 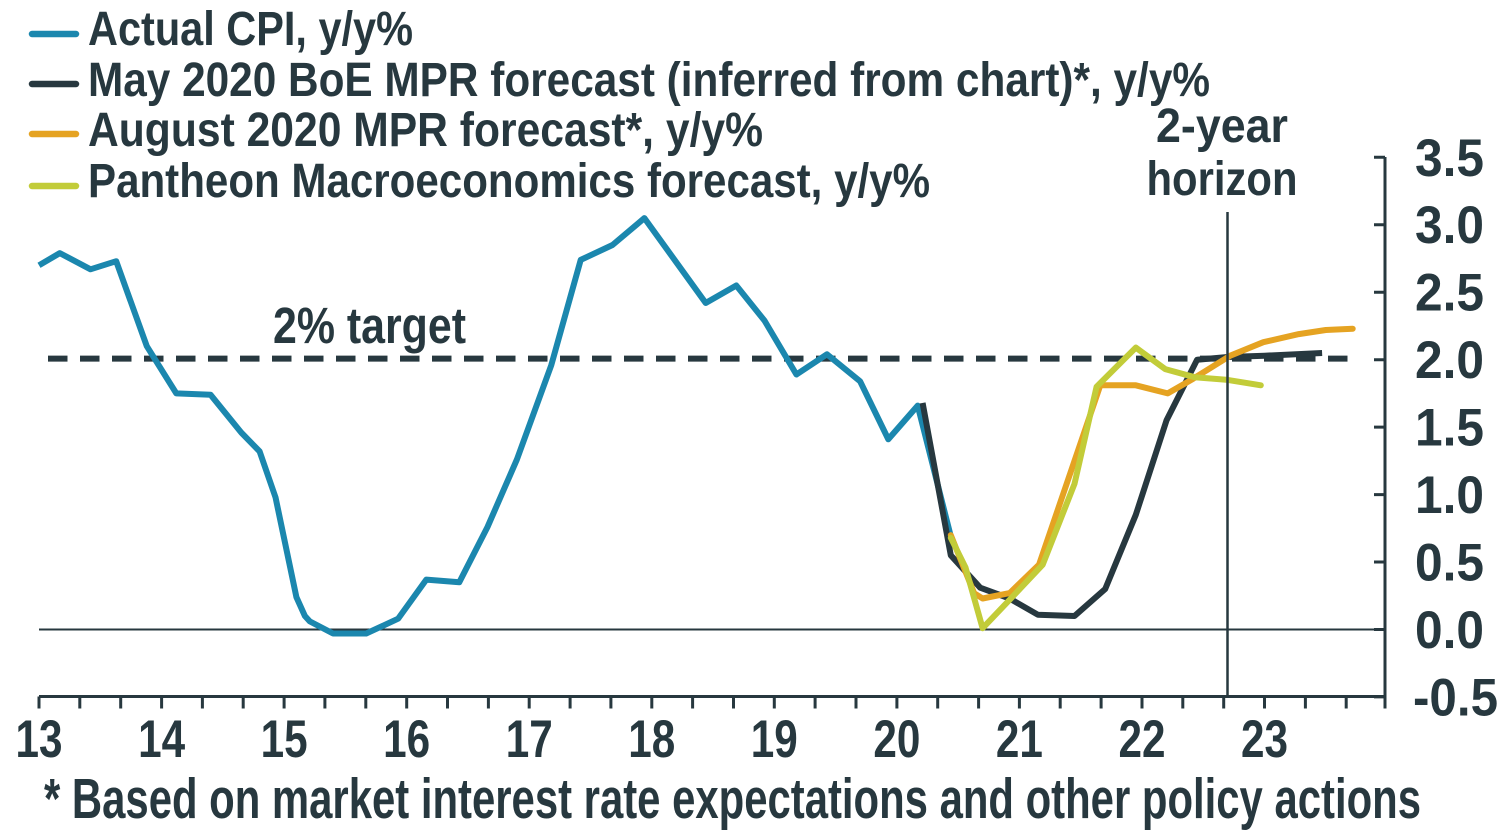 I want to click on svg-text: 17, so click(x=529, y=739).